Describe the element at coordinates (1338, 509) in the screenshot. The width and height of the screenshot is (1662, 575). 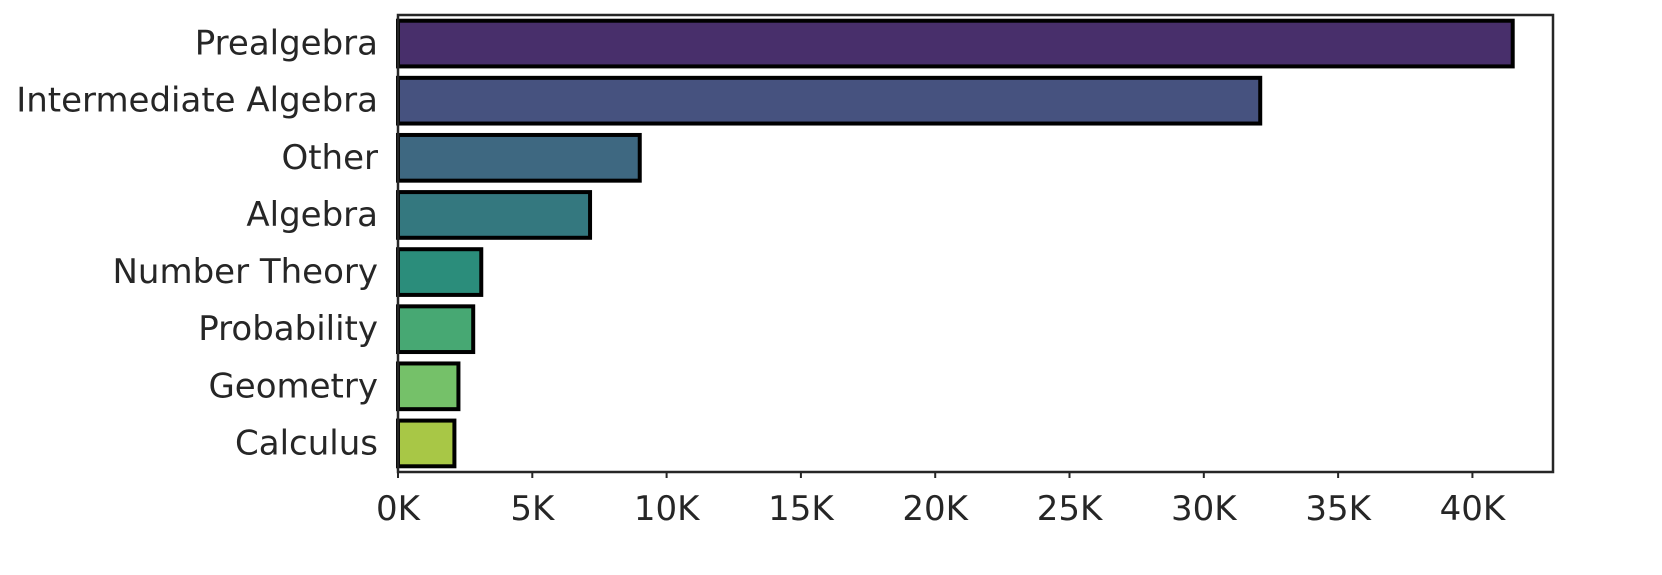
I see `x-tick-label: 35K` at that location.